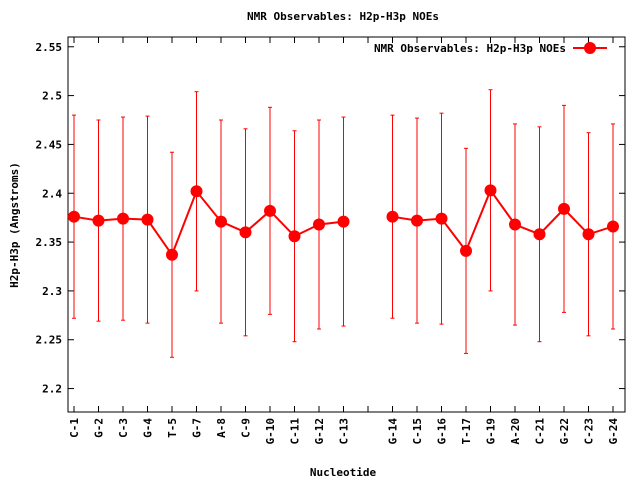 This screenshot has height=480, width=640. What do you see at coordinates (442, 431) in the screenshot?
I see `x-tick-label: G-16` at bounding box center [442, 431].